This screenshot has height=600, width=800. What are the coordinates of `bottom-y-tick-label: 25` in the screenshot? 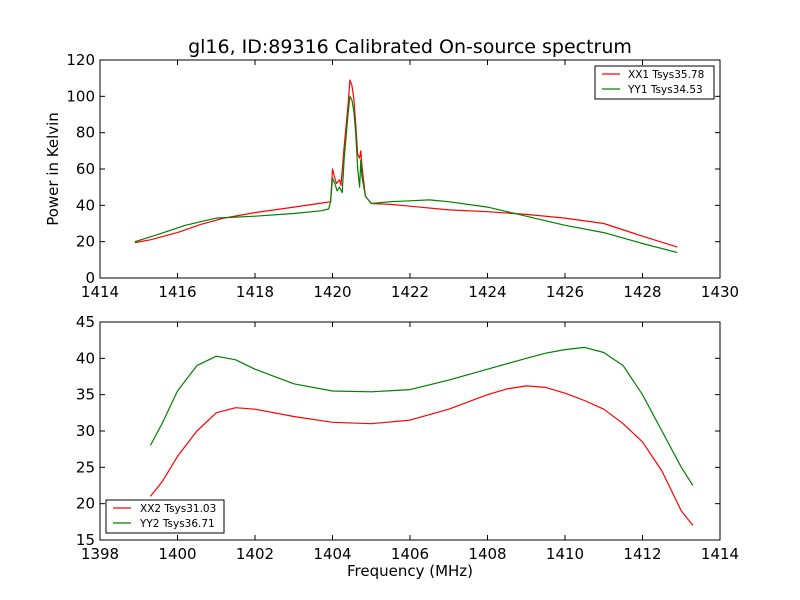 It's located at (85, 467).